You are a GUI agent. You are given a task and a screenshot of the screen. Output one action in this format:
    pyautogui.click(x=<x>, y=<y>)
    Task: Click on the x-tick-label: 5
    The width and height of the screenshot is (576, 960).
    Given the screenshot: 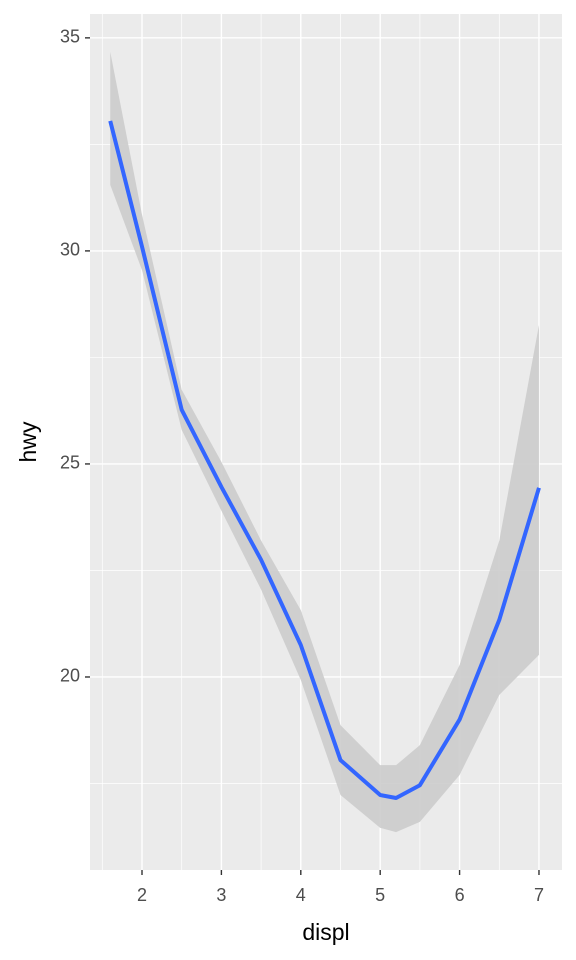 What is the action you would take?
    pyautogui.click(x=380, y=895)
    